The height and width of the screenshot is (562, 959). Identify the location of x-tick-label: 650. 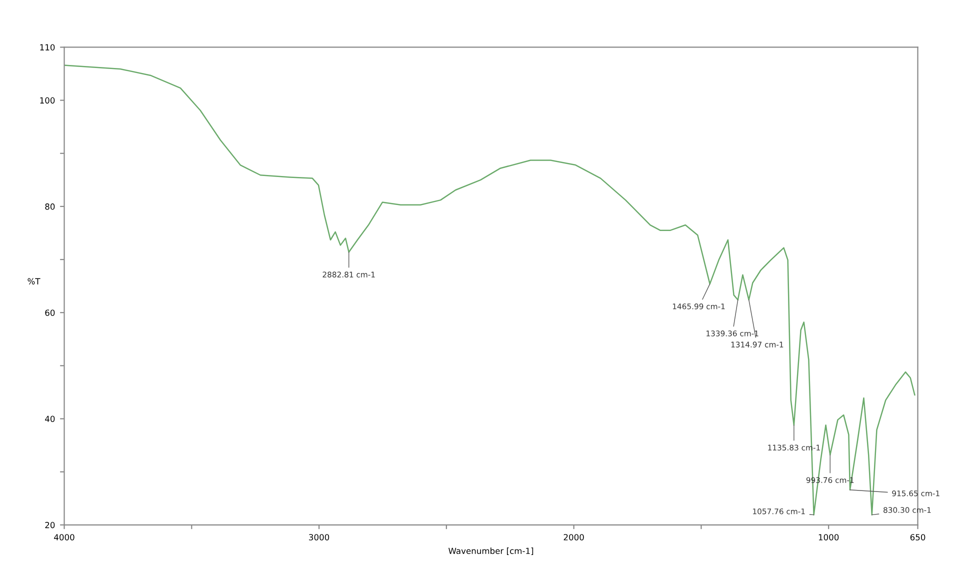
(918, 537).